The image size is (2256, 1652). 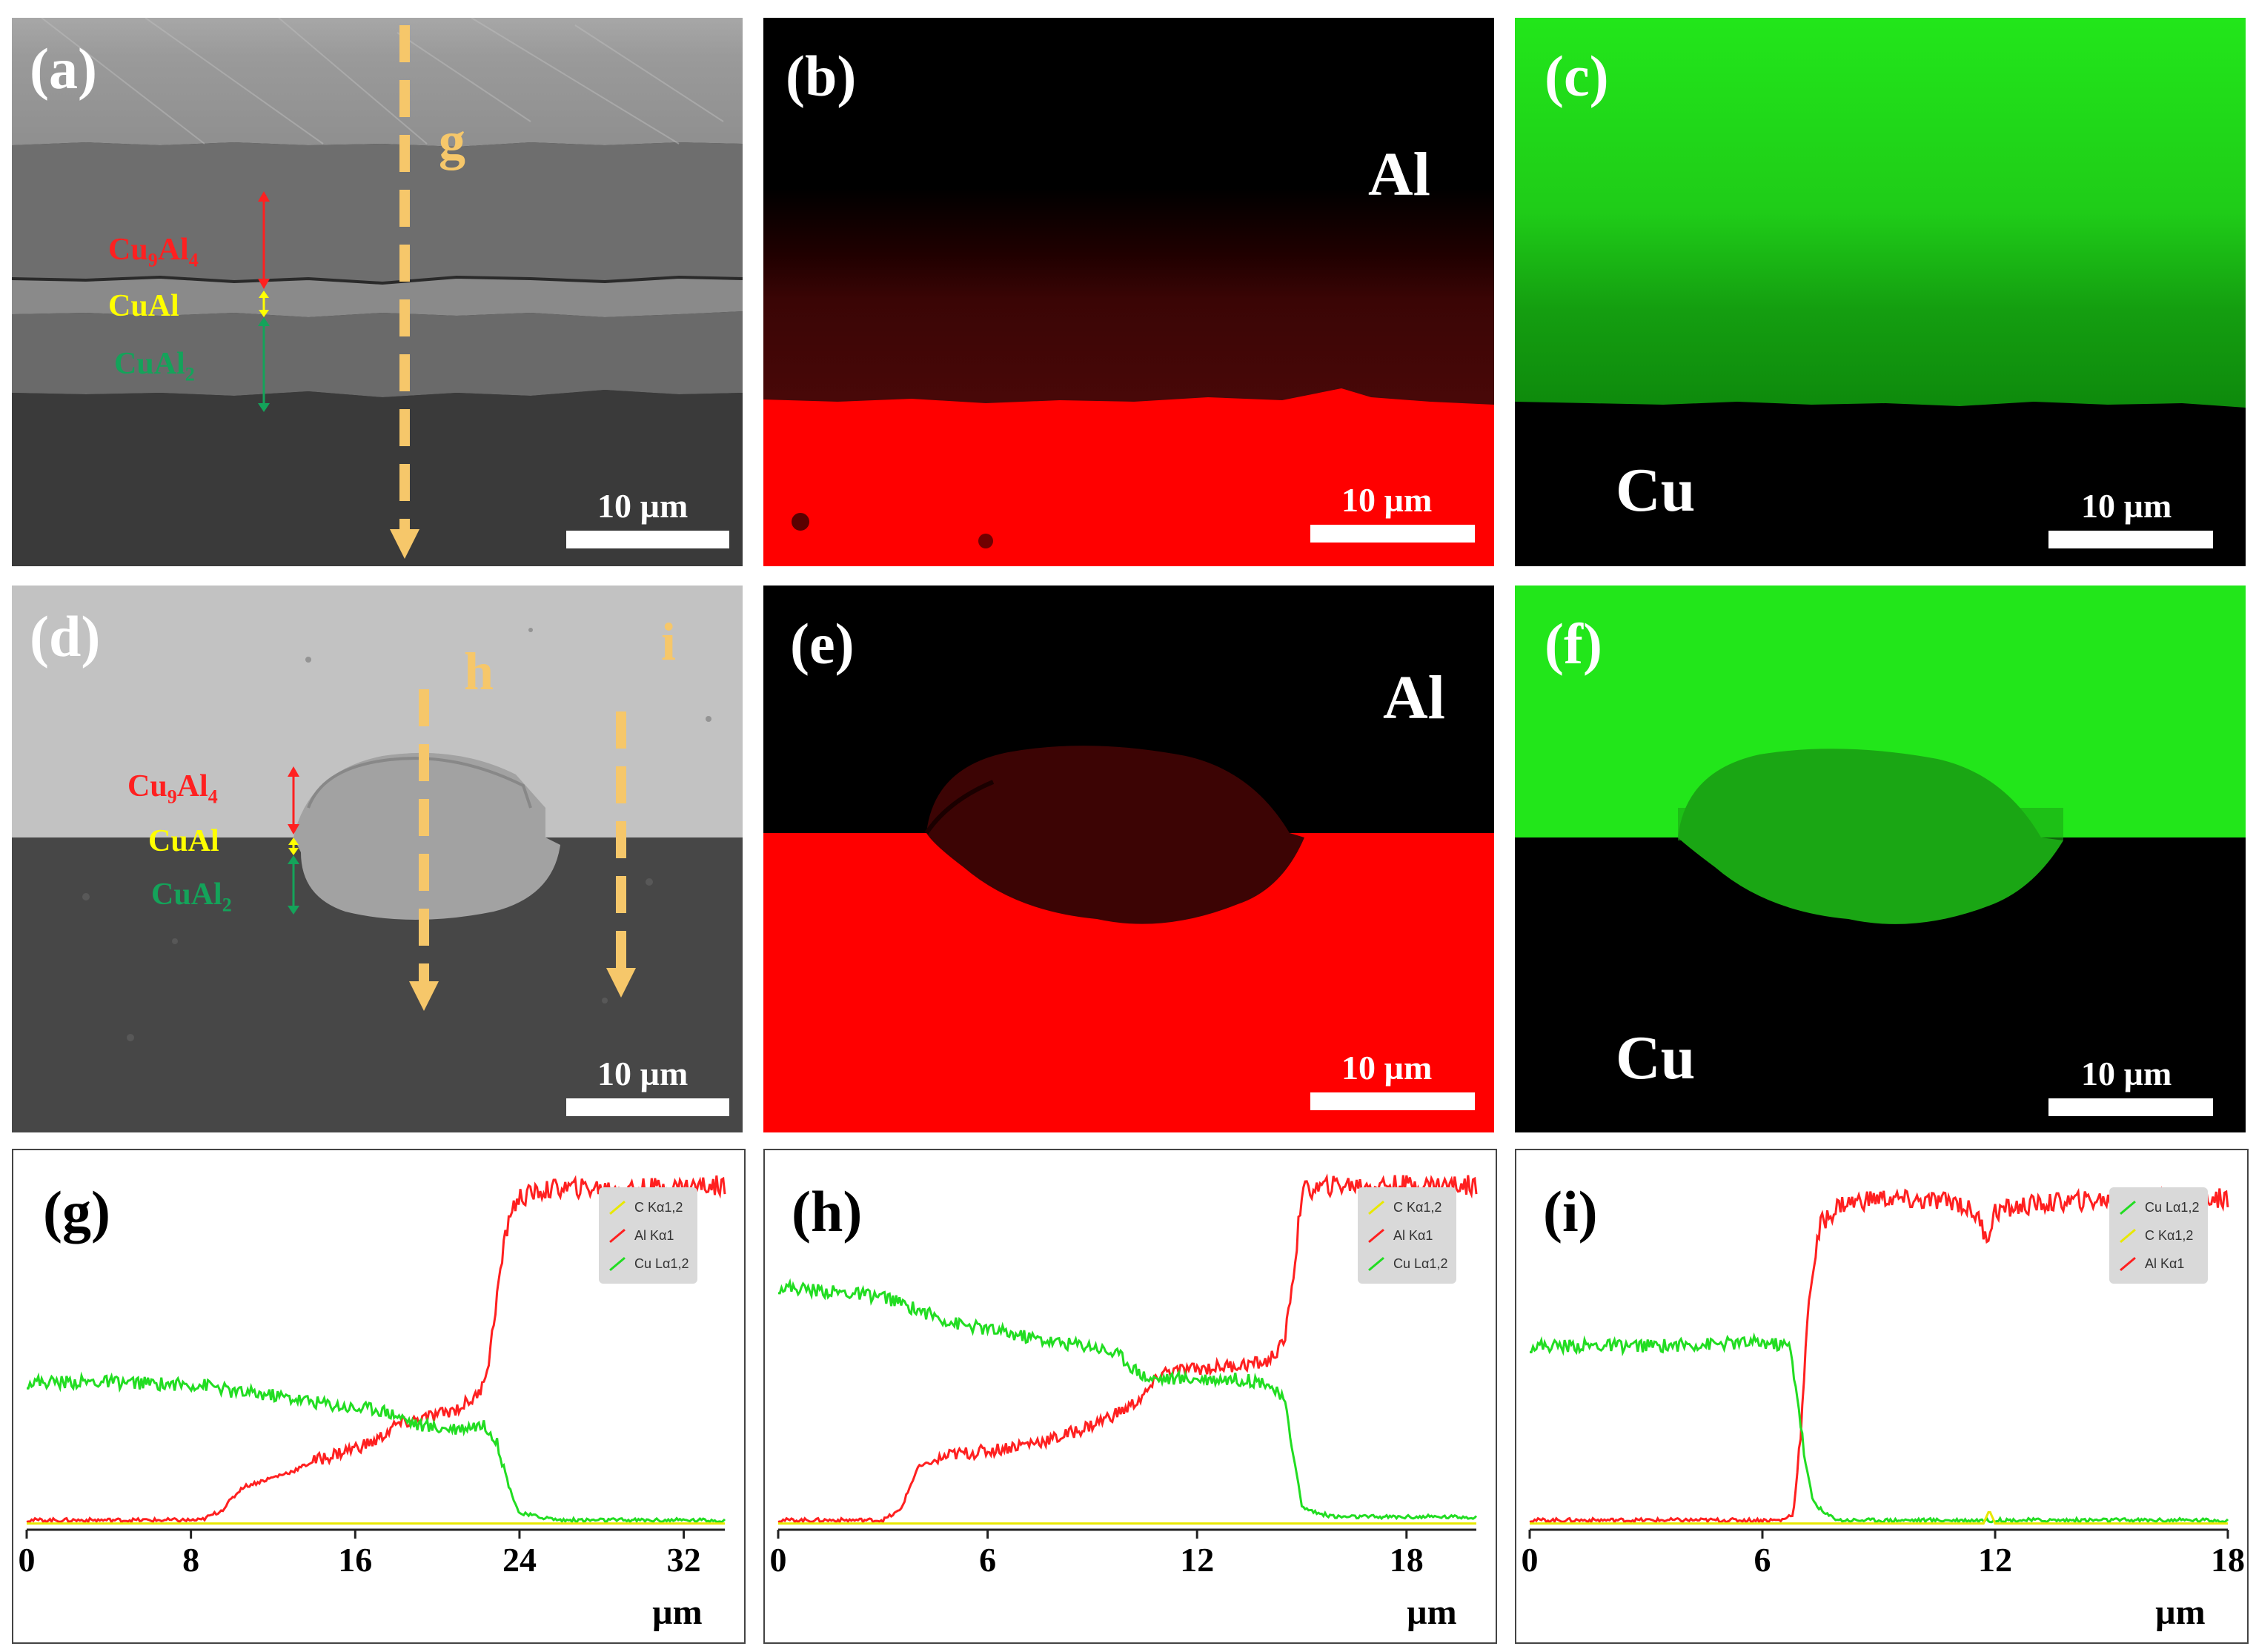 I want to click on eds-panel-f: (f) Cu 10 µm, so click(x=1880, y=859).